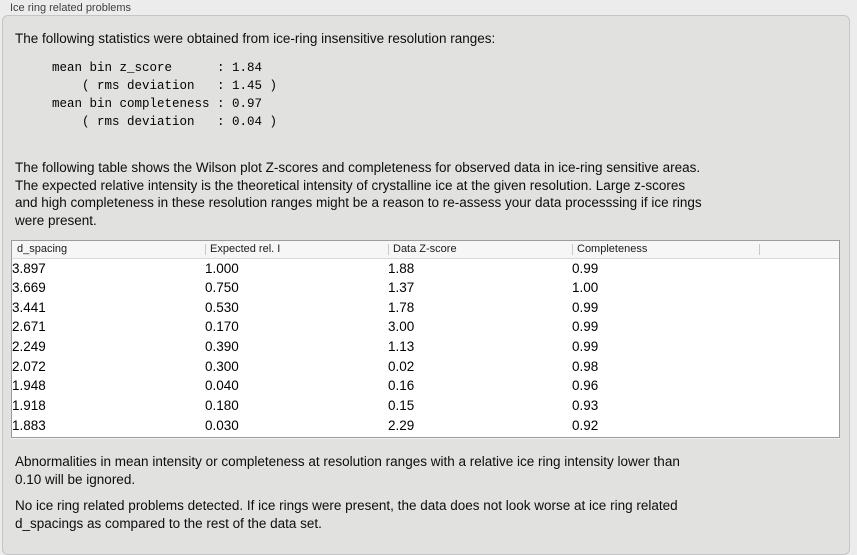 This screenshot has width=857, height=555. What do you see at coordinates (401, 386) in the screenshot?
I see `table-cell: 0.16` at bounding box center [401, 386].